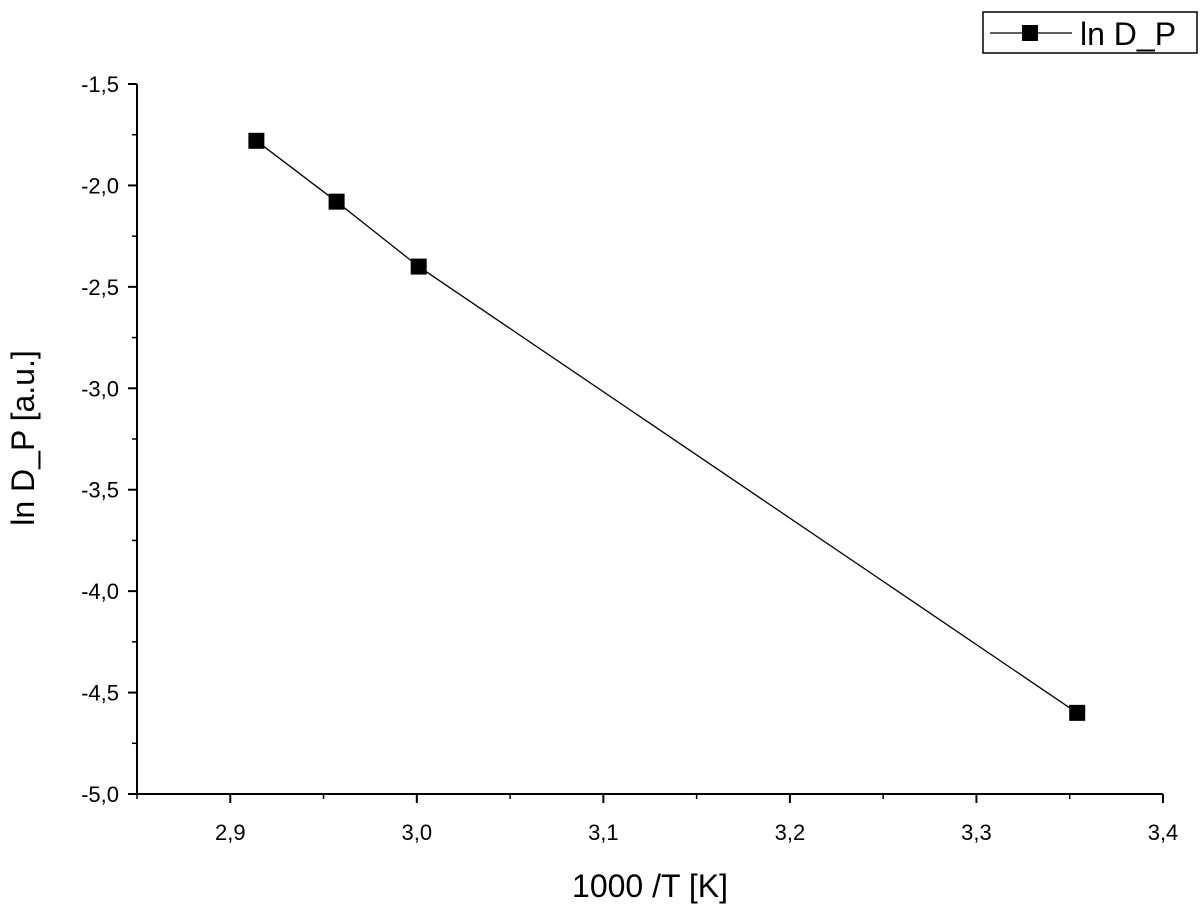 The image size is (1200, 910). Describe the element at coordinates (100, 388) in the screenshot. I see `y-tick-label: -3,0` at that location.